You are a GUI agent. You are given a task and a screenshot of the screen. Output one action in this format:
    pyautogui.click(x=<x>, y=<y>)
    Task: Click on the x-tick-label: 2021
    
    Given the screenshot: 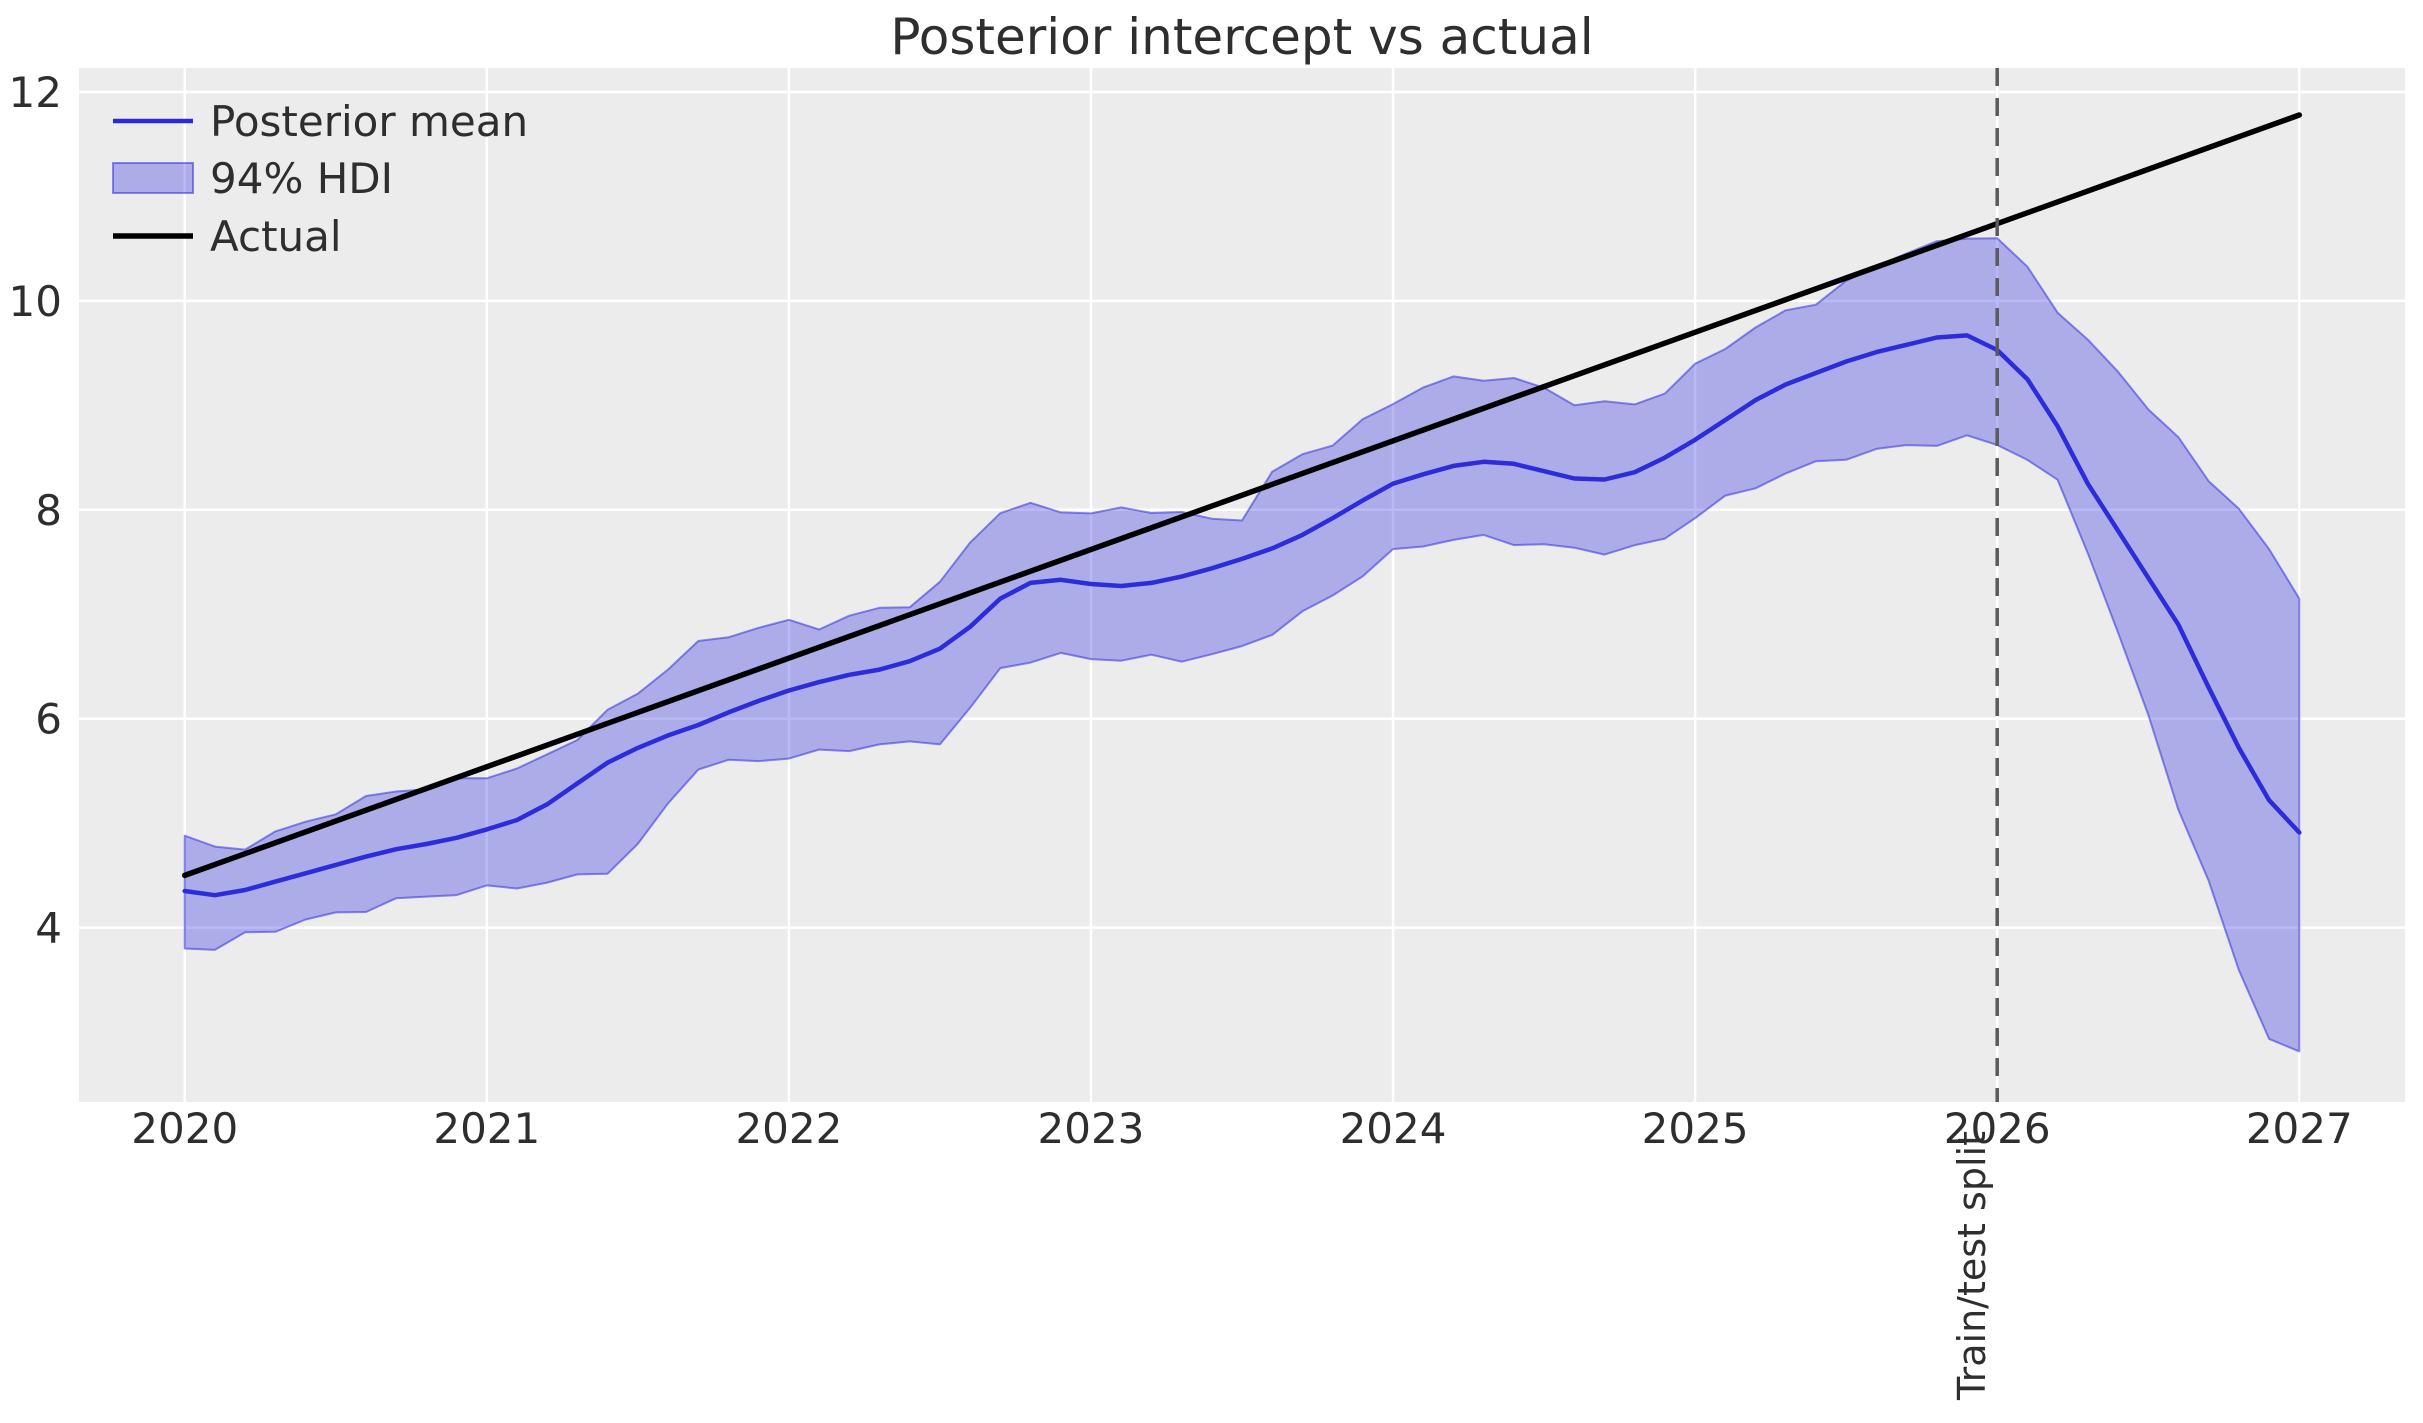 What is the action you would take?
    pyautogui.click(x=486, y=1128)
    